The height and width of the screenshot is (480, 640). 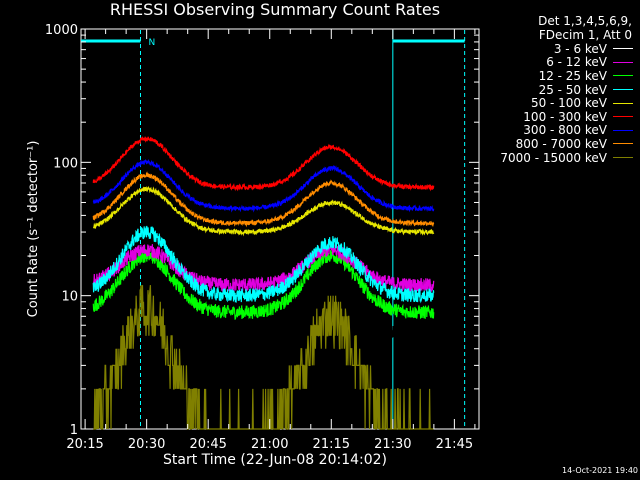 I want to click on y-tick-label: 100, so click(x=65, y=163).